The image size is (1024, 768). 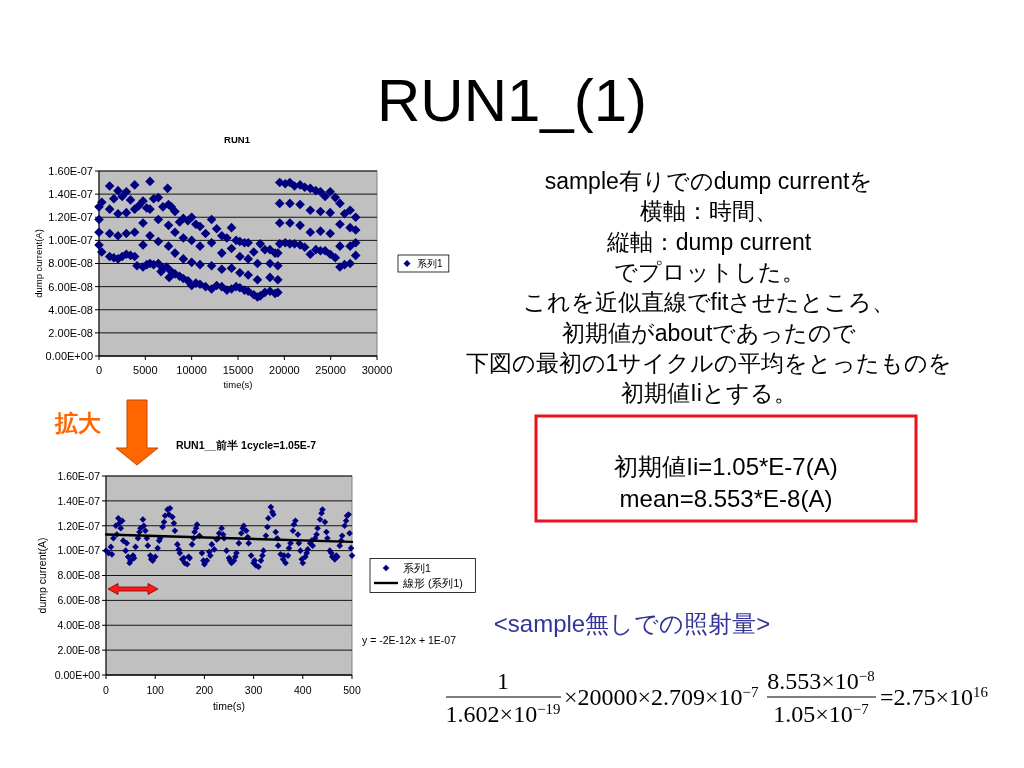 What do you see at coordinates (284, 370) in the screenshot?
I see `x-tick-label: 20000` at bounding box center [284, 370].